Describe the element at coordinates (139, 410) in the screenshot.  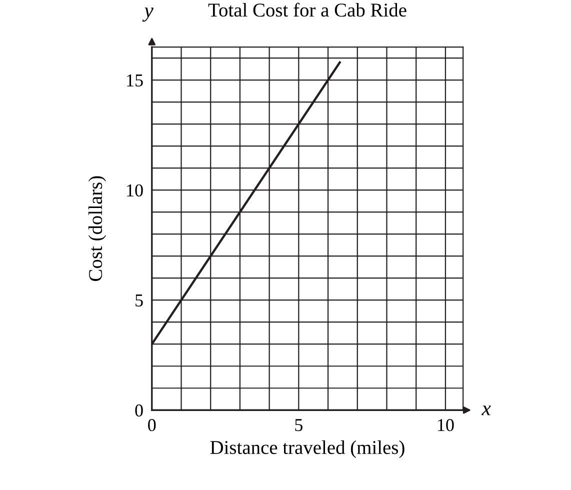
I see `y-tick-label: 0` at that location.